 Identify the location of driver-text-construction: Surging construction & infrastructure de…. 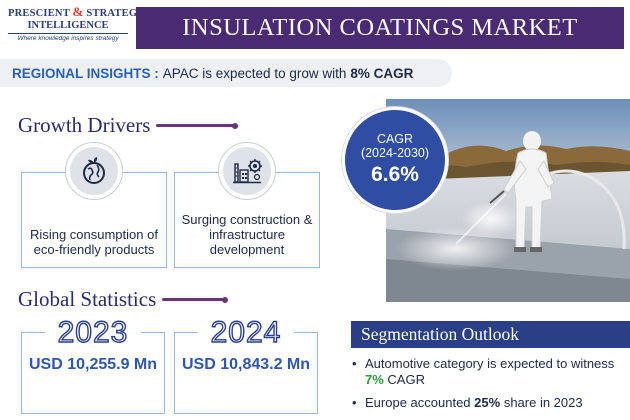
(247, 234).